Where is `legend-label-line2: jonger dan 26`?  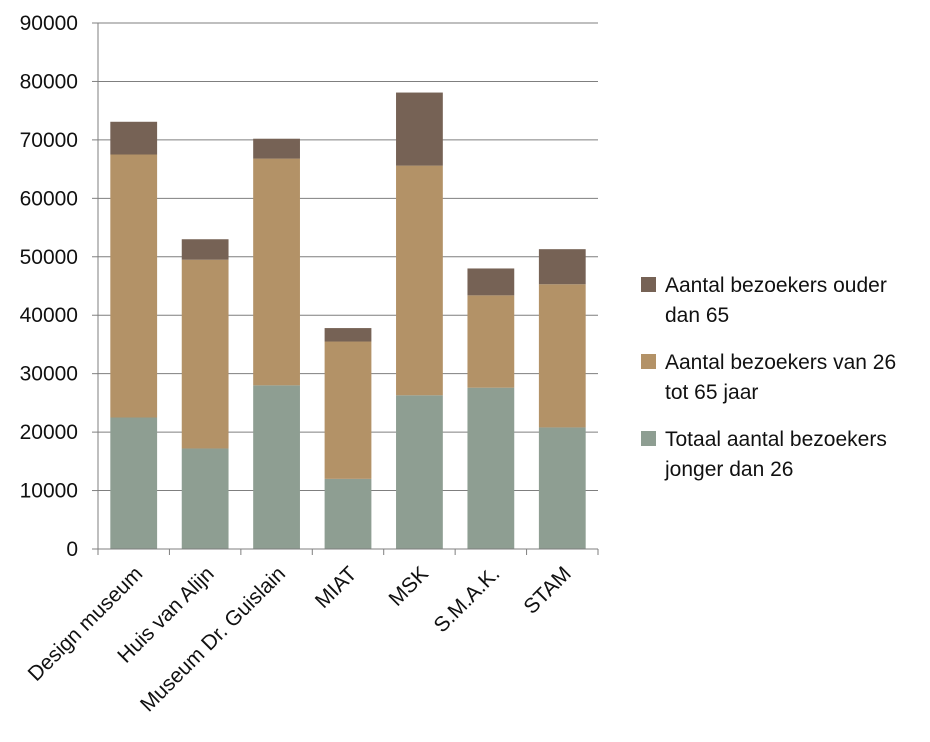
legend-label-line2: jonger dan 26 is located at coordinates (728, 469).